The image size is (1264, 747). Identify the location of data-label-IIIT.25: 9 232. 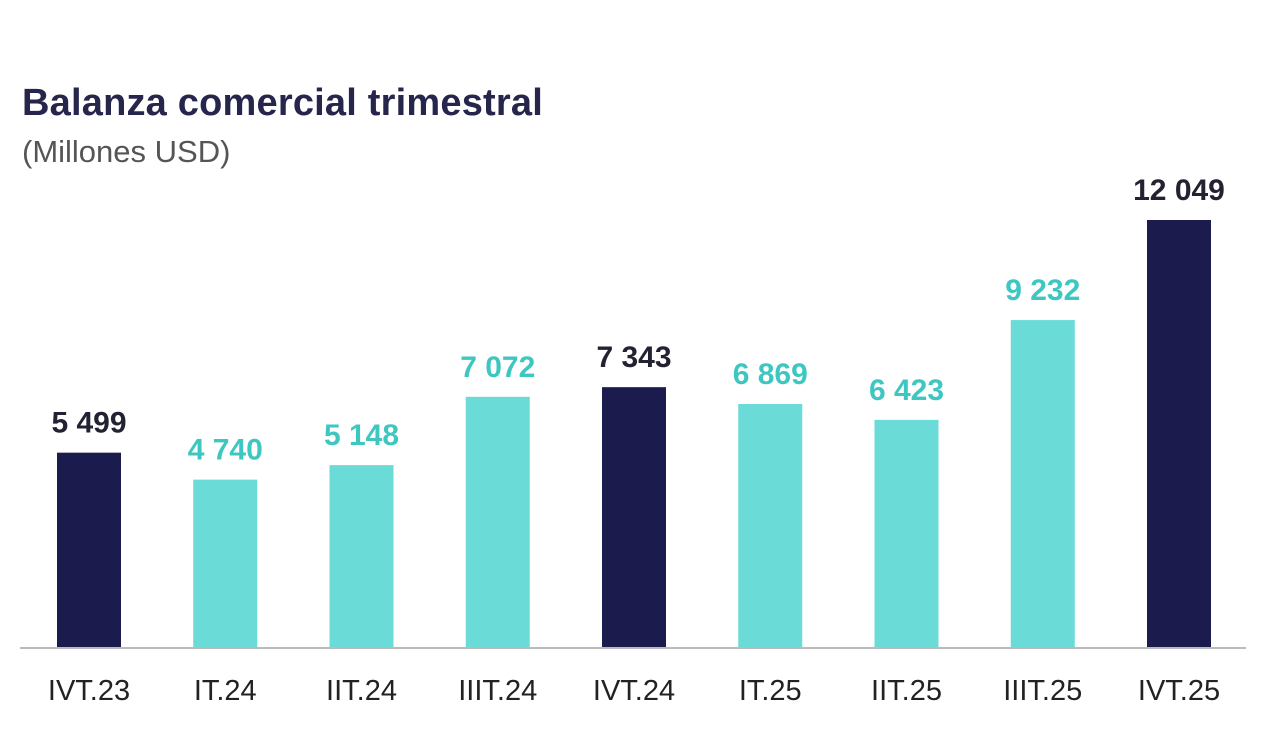
(1042, 290).